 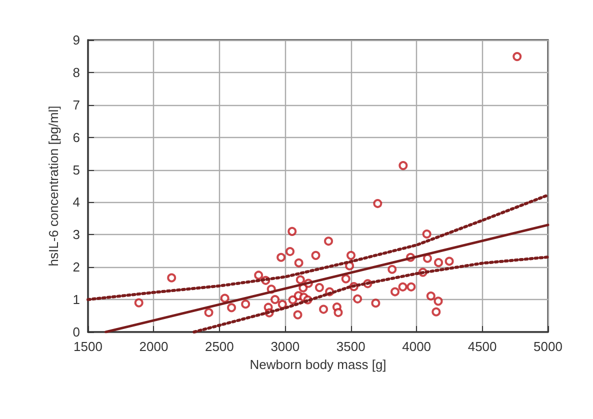 What do you see at coordinates (371, 295) in the screenshot?
I see `line-series` at bounding box center [371, 295].